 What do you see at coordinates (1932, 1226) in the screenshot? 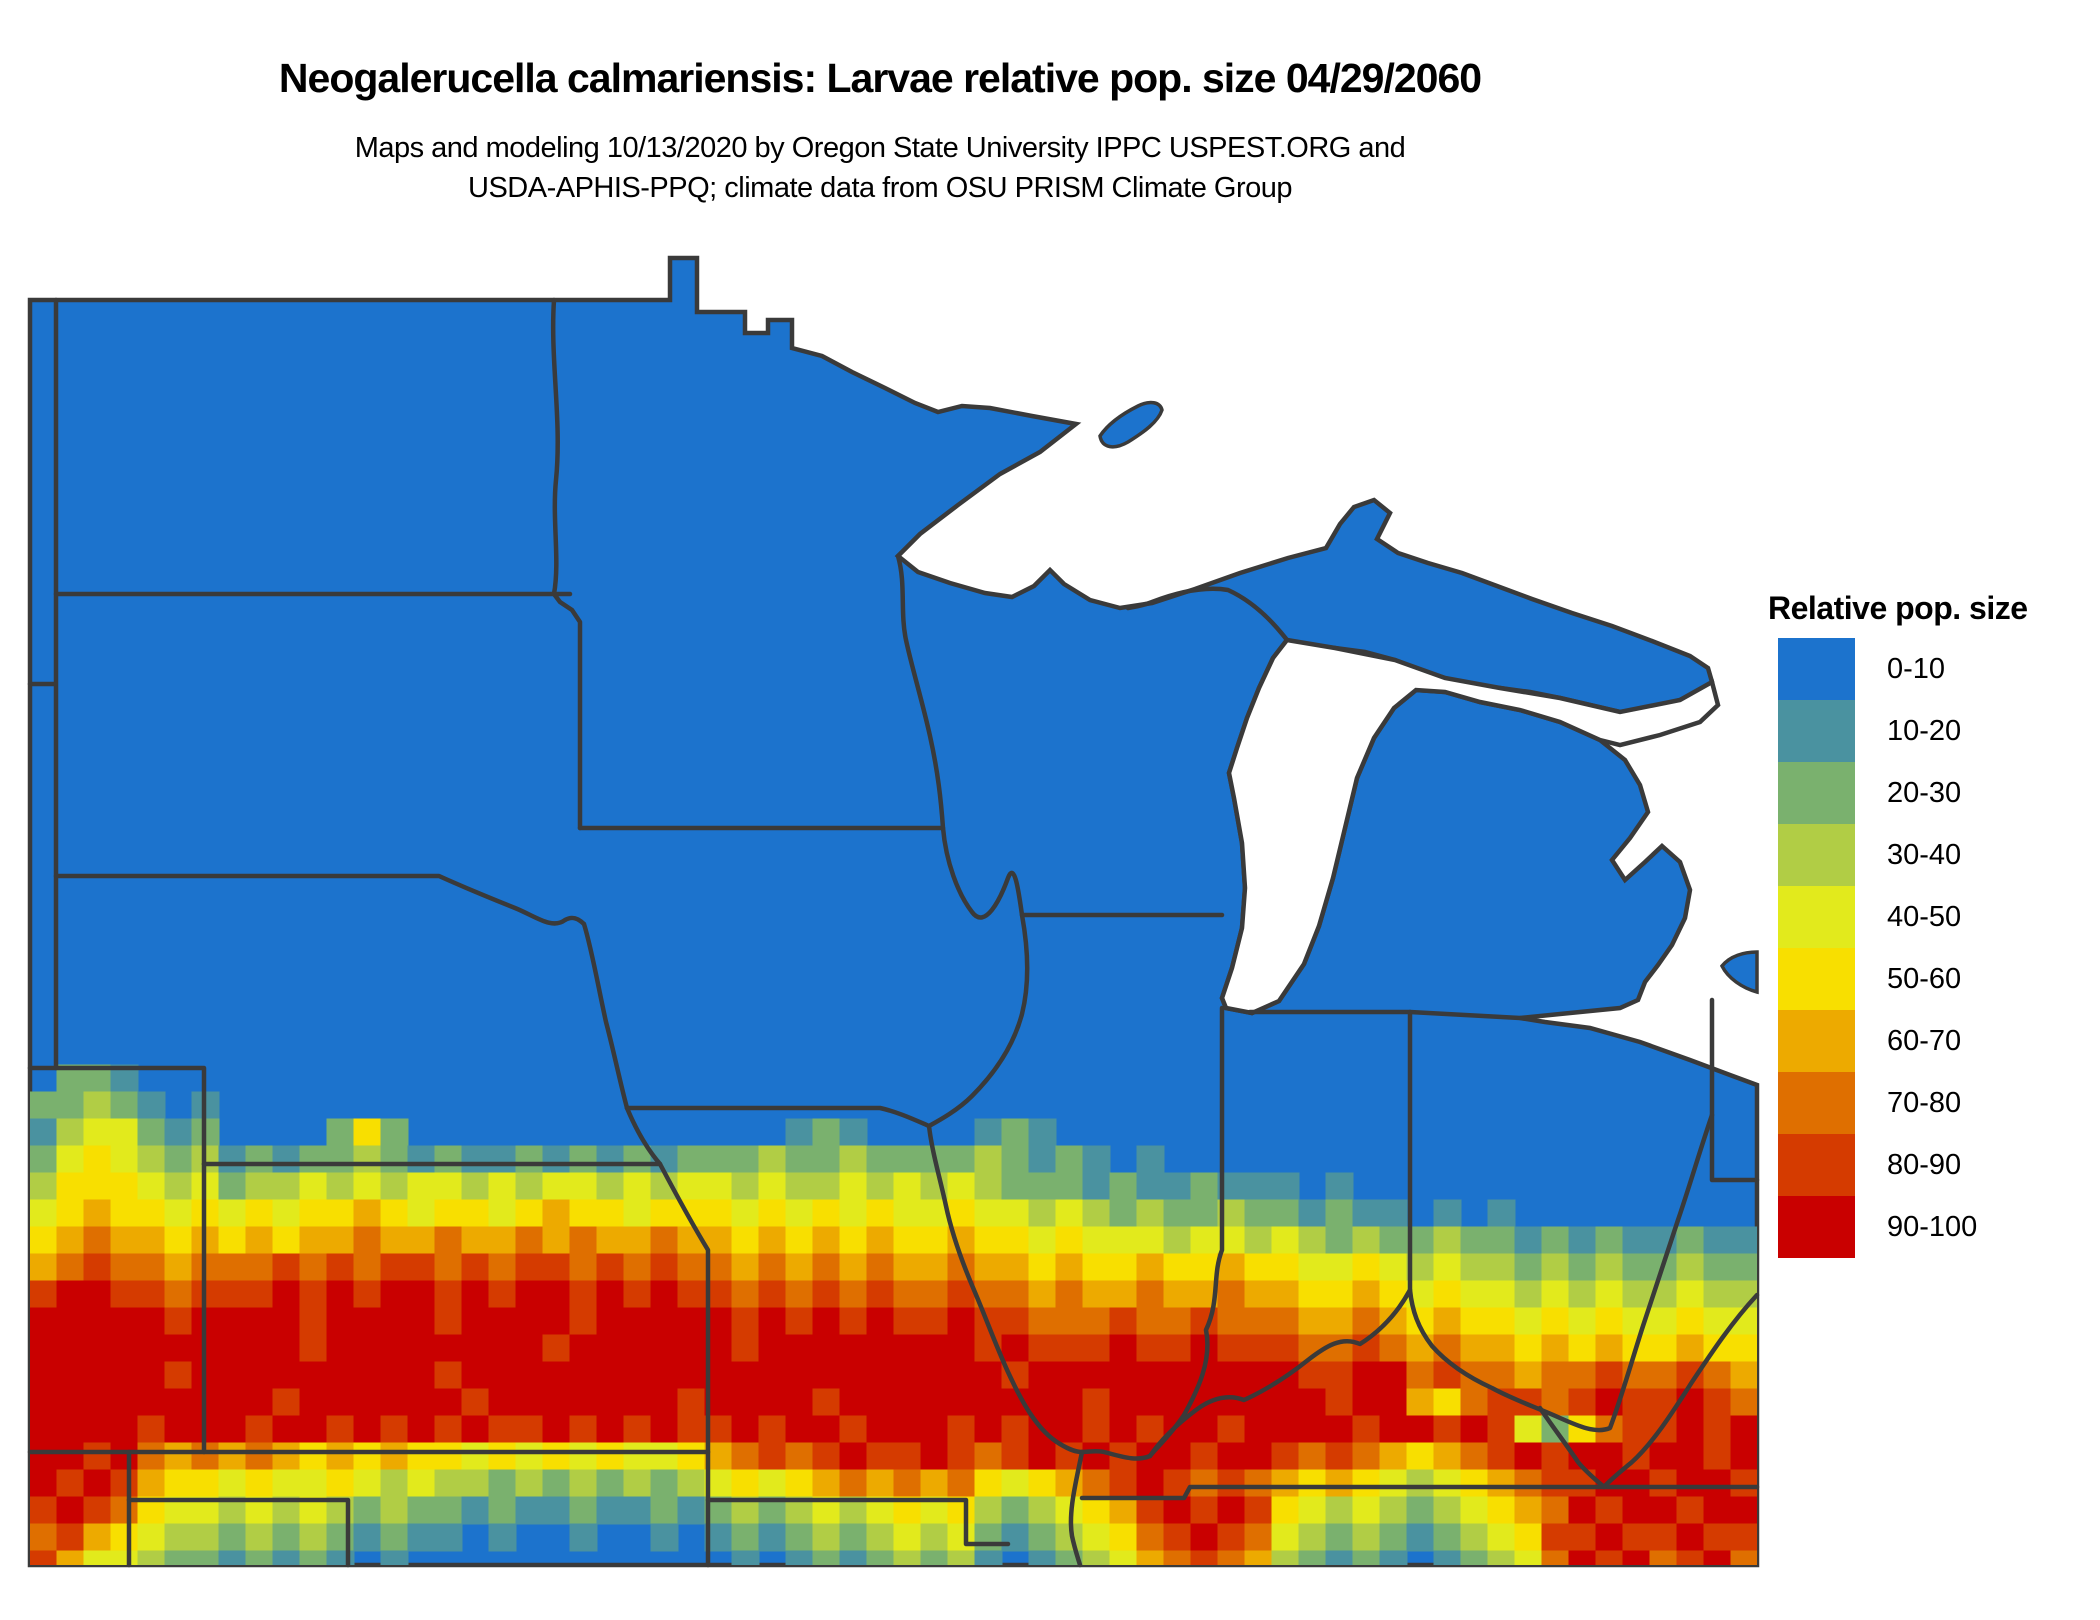
I see `legend-label: 90-100` at bounding box center [1932, 1226].